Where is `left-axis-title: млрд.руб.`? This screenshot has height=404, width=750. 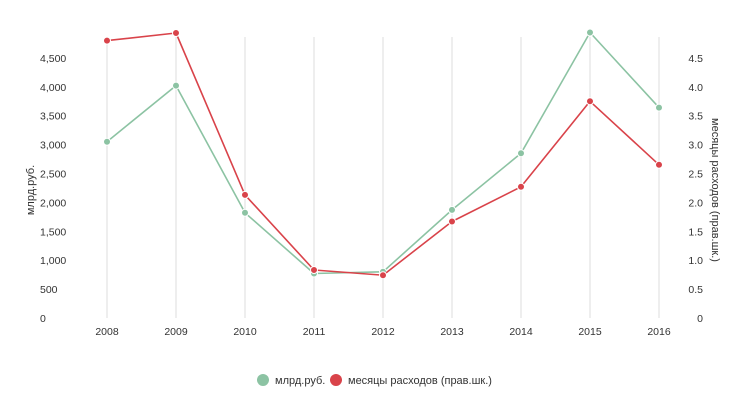 left-axis-title: млрд.руб. is located at coordinates (31, 190).